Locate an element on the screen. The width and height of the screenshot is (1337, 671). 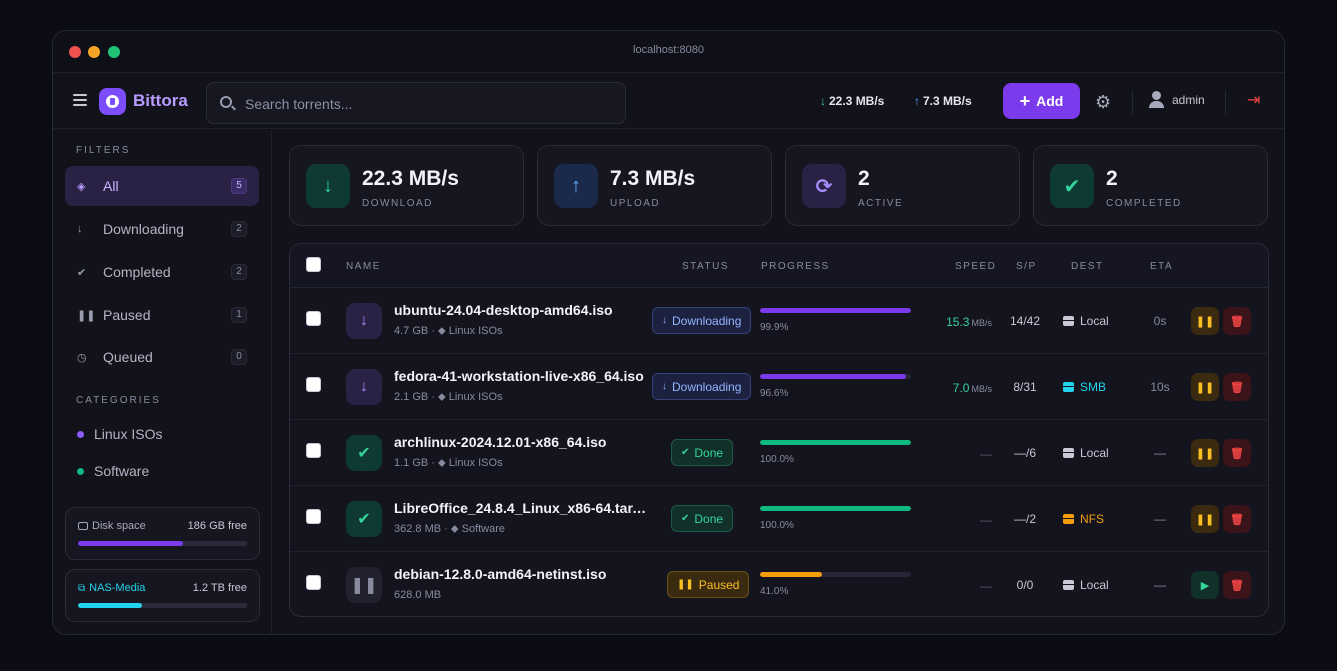
disk-space-card: Disk space 186 GB free is located at coordinates (162, 533).